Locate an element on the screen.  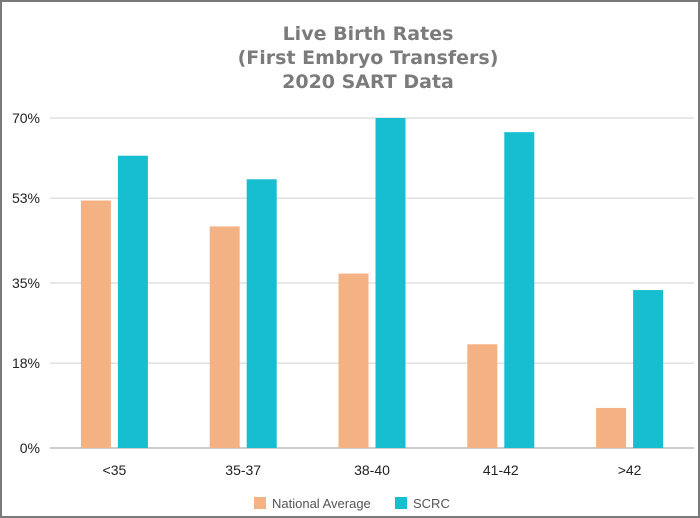
y-tick-label: 35% is located at coordinates (26, 283).